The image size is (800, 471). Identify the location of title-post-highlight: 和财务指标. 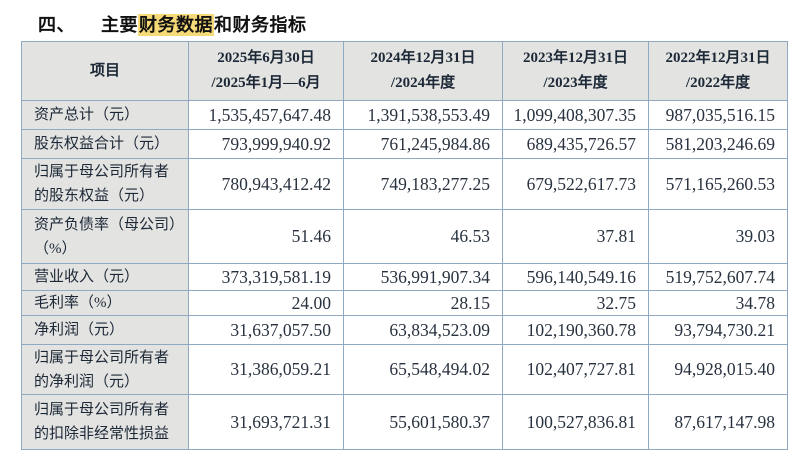
(260, 25).